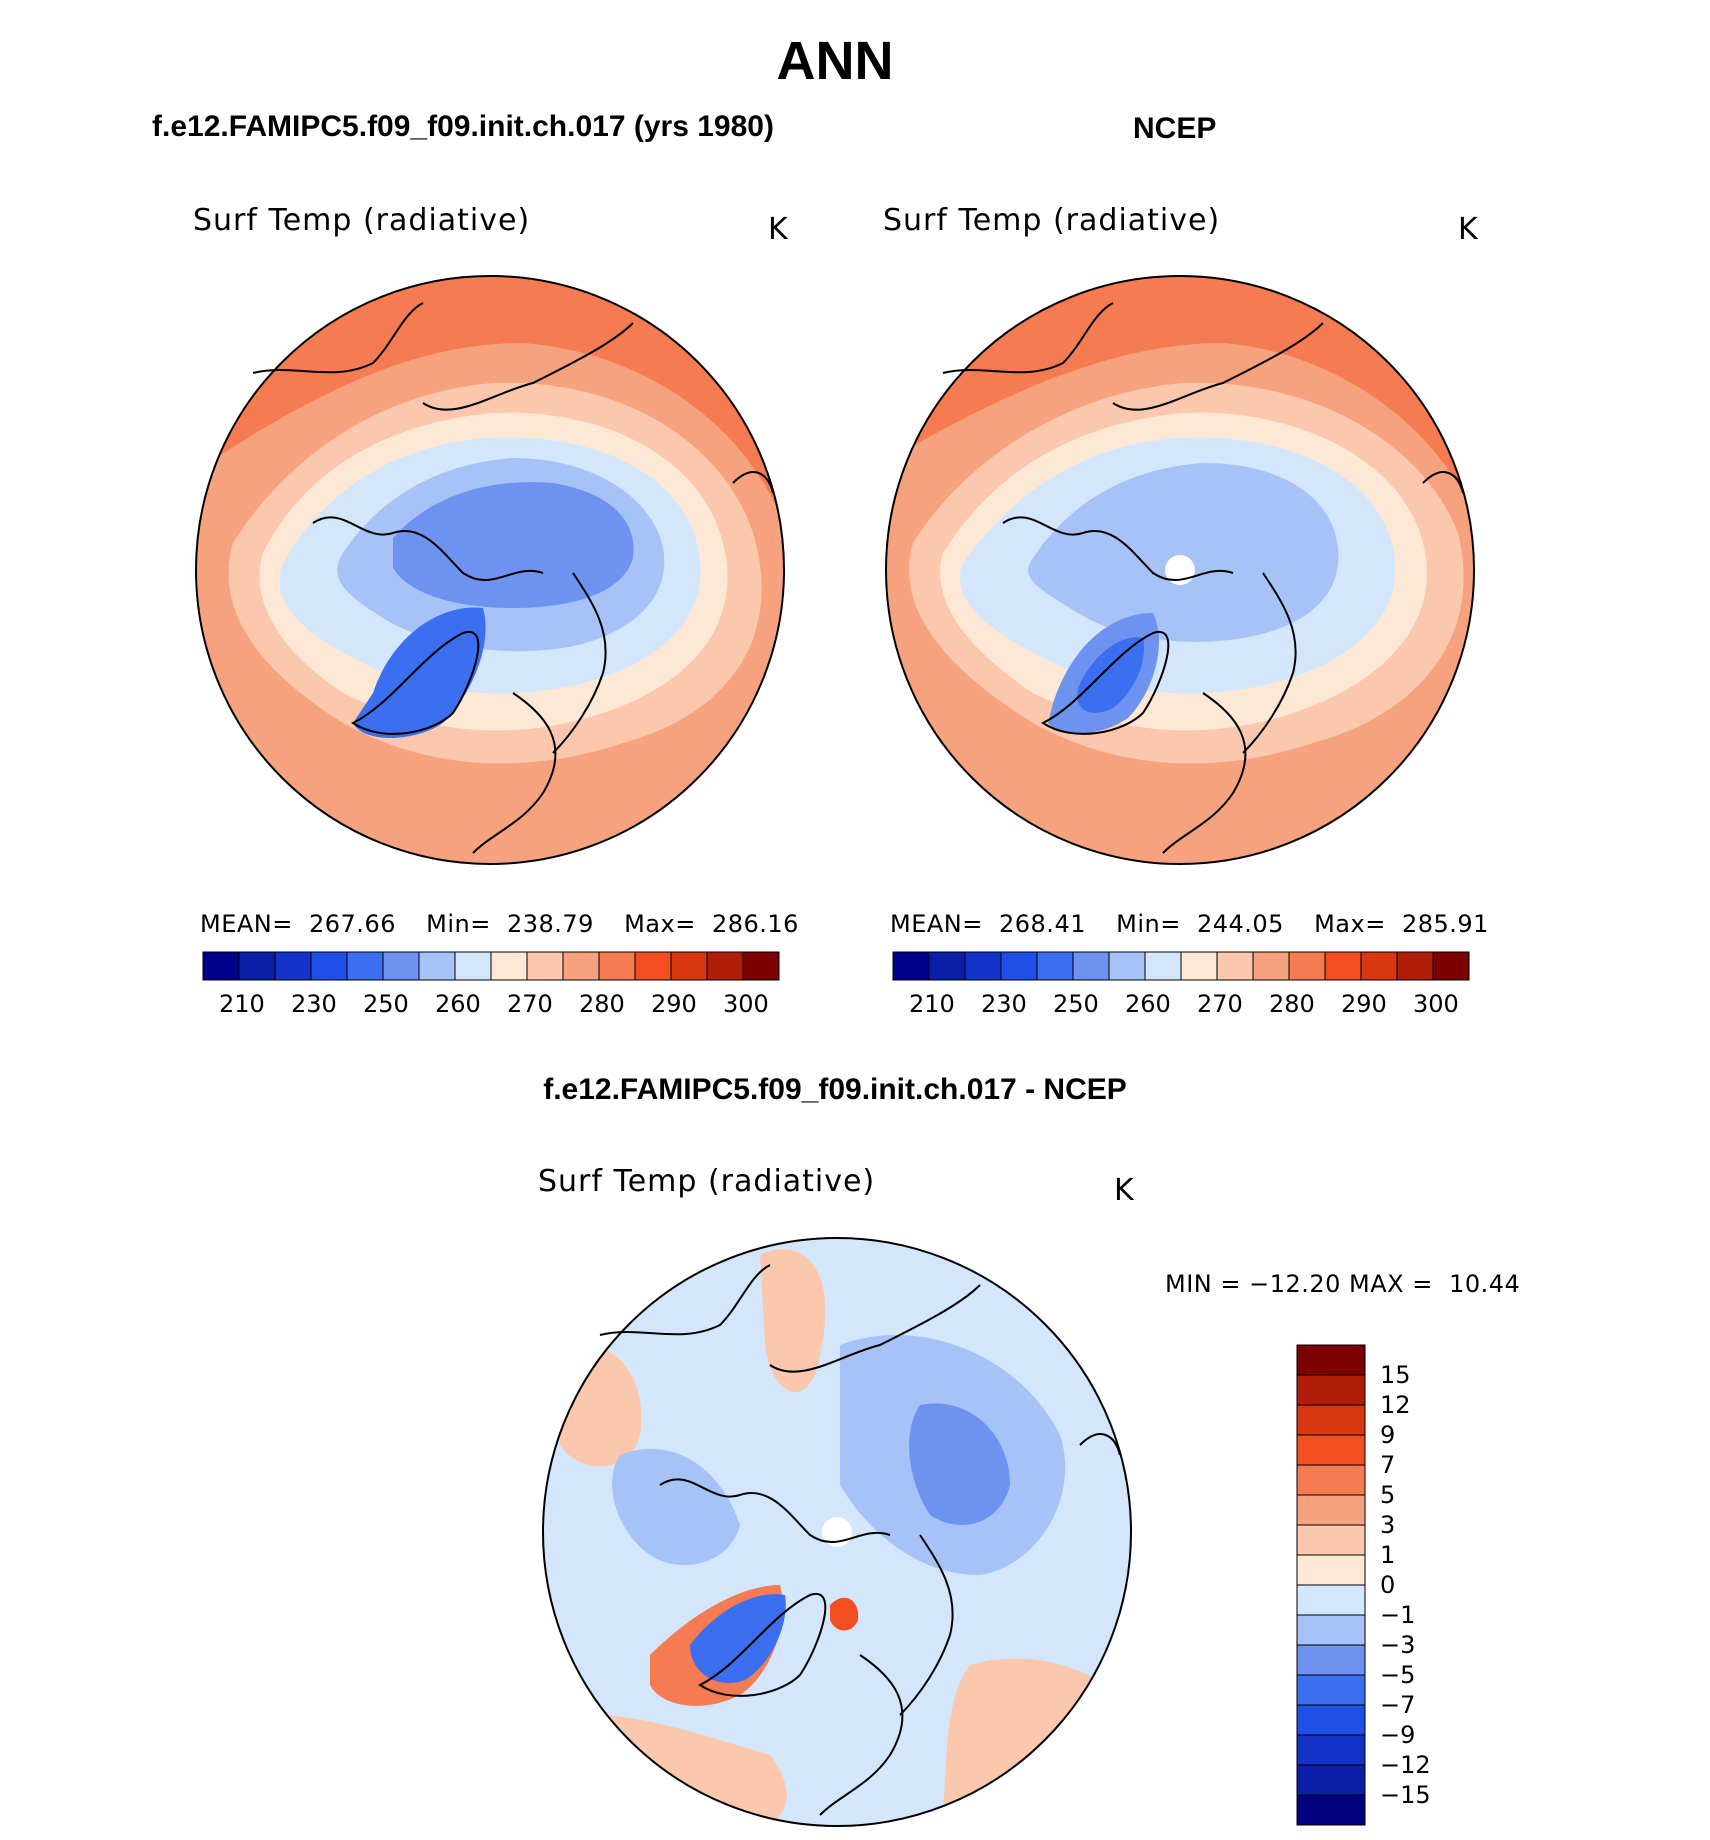  I want to click on right-colorbar-tick-label: 300, so click(1436, 1004).